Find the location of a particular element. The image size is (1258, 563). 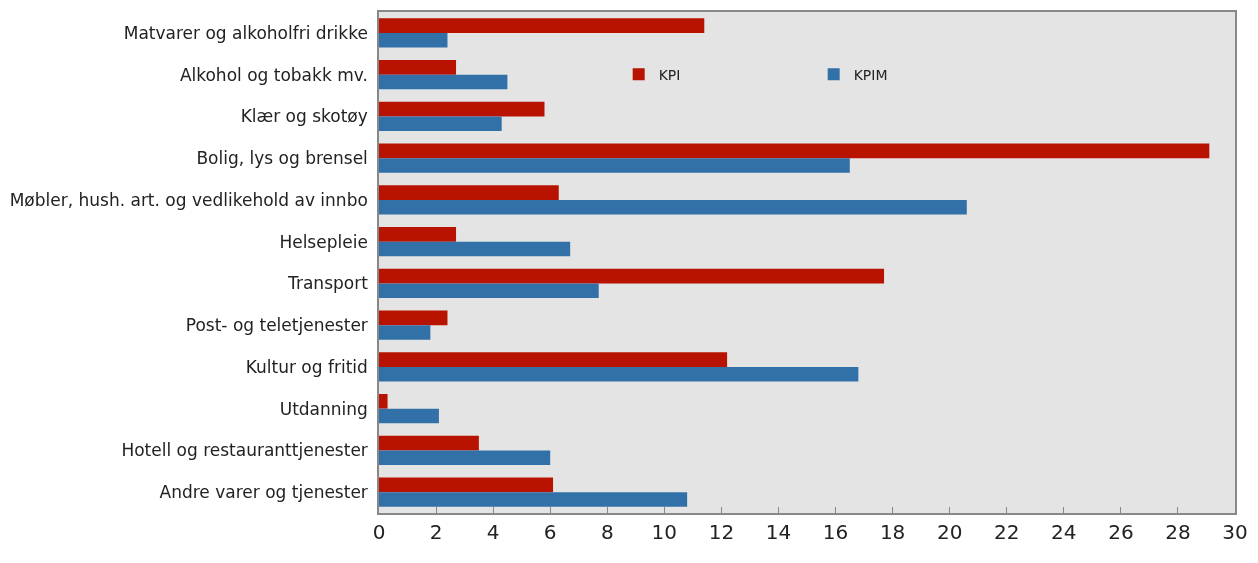

x-tick-label: 26 is located at coordinates (1121, 531).